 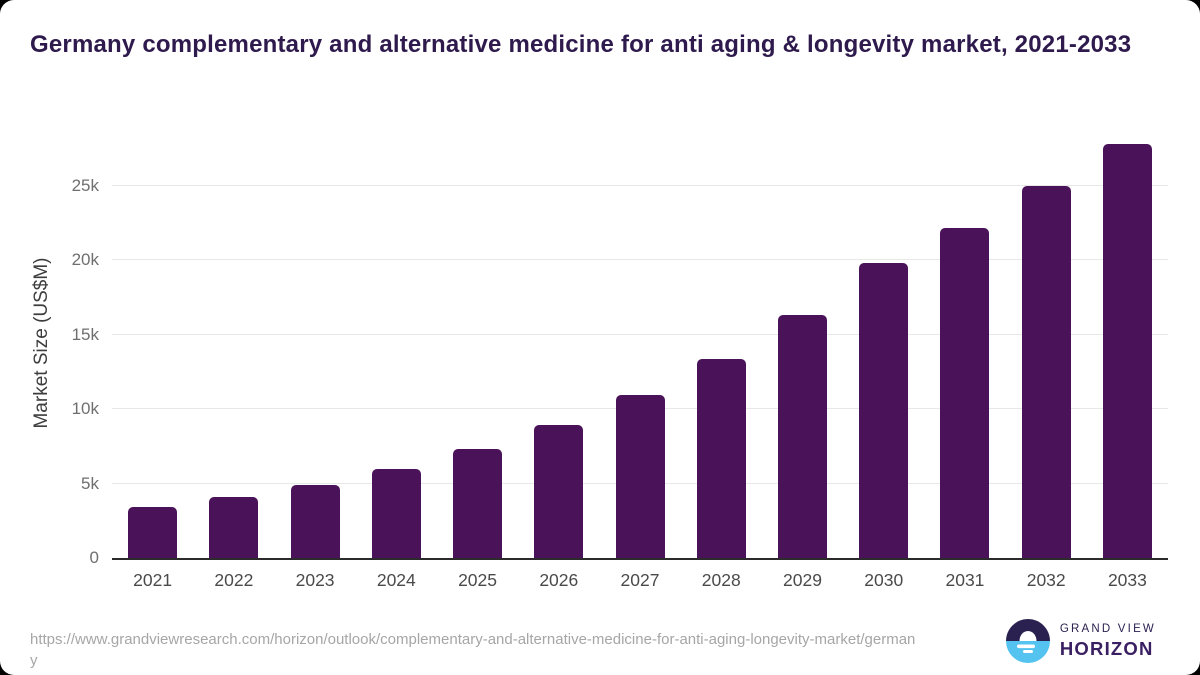 What do you see at coordinates (315, 580) in the screenshot?
I see `x-tick-label: 2023` at bounding box center [315, 580].